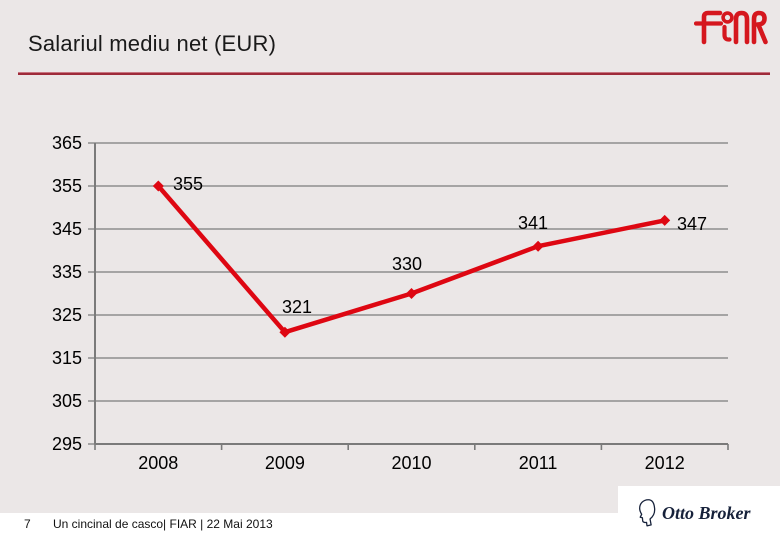 This screenshot has height=540, width=780. What do you see at coordinates (67, 358) in the screenshot?
I see `y-axis-label: 315` at bounding box center [67, 358].